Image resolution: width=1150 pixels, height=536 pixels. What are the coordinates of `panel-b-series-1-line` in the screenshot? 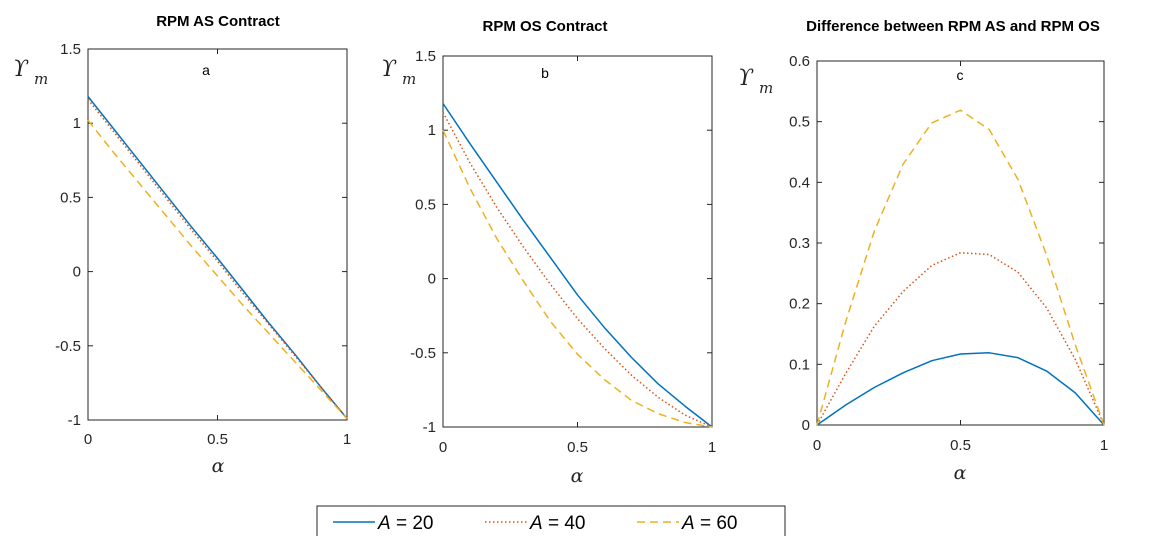 It's located at (577, 265).